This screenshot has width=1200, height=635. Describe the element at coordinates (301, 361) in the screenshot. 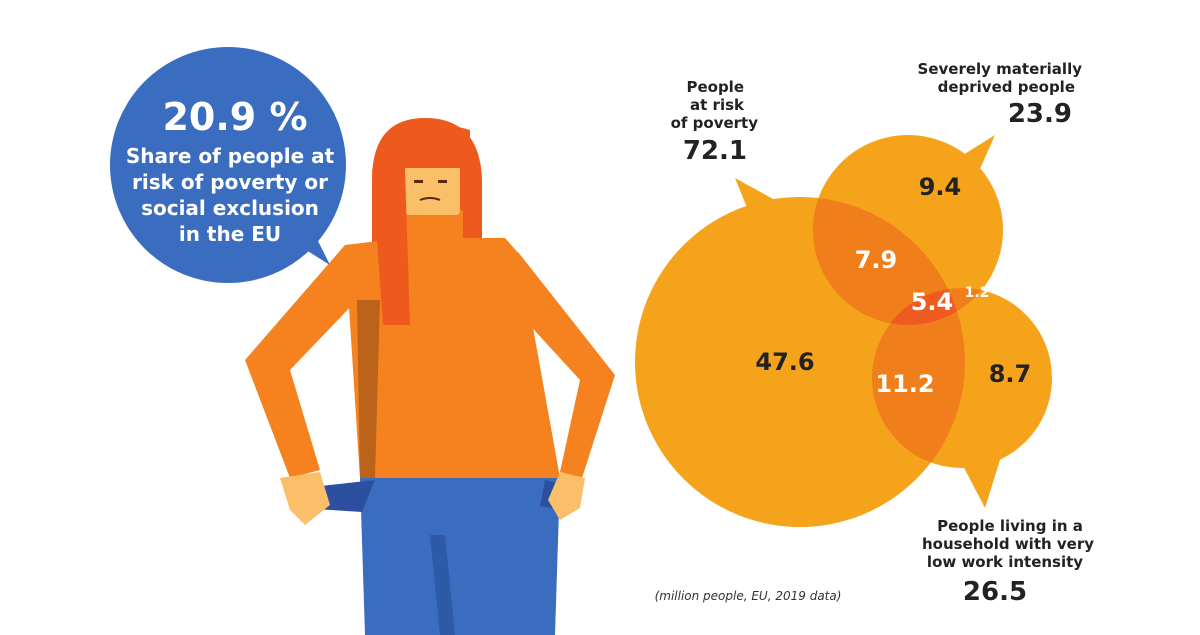

I see `arm-left` at that location.